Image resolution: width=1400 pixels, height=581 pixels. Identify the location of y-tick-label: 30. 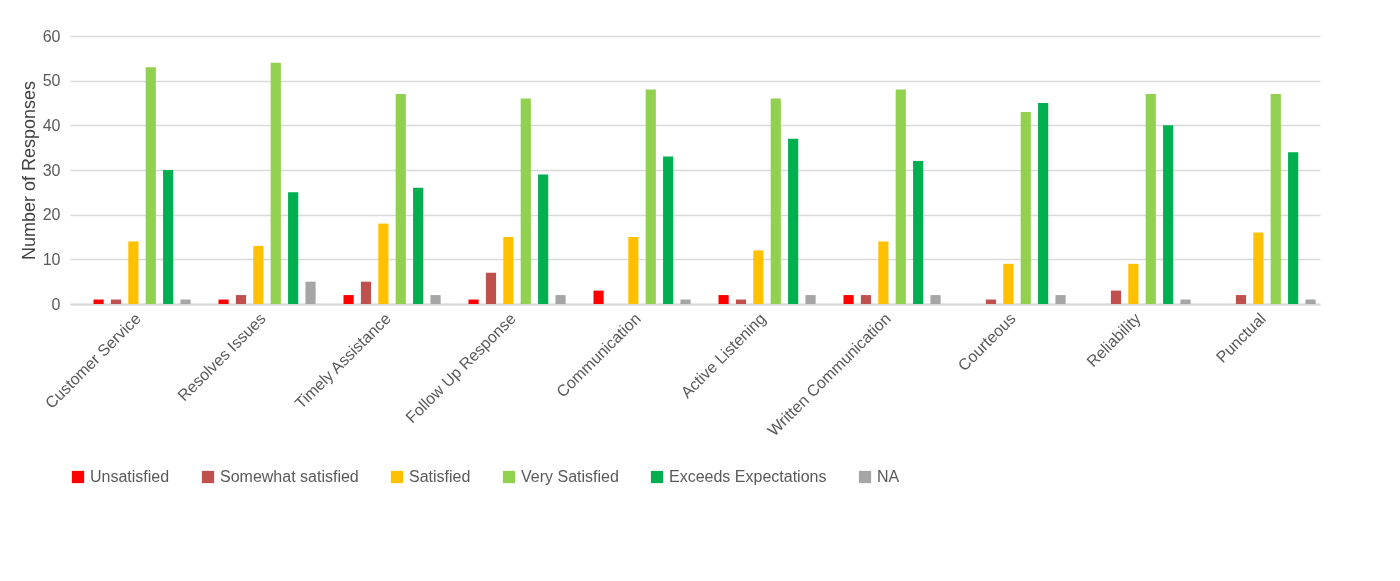
(51, 170).